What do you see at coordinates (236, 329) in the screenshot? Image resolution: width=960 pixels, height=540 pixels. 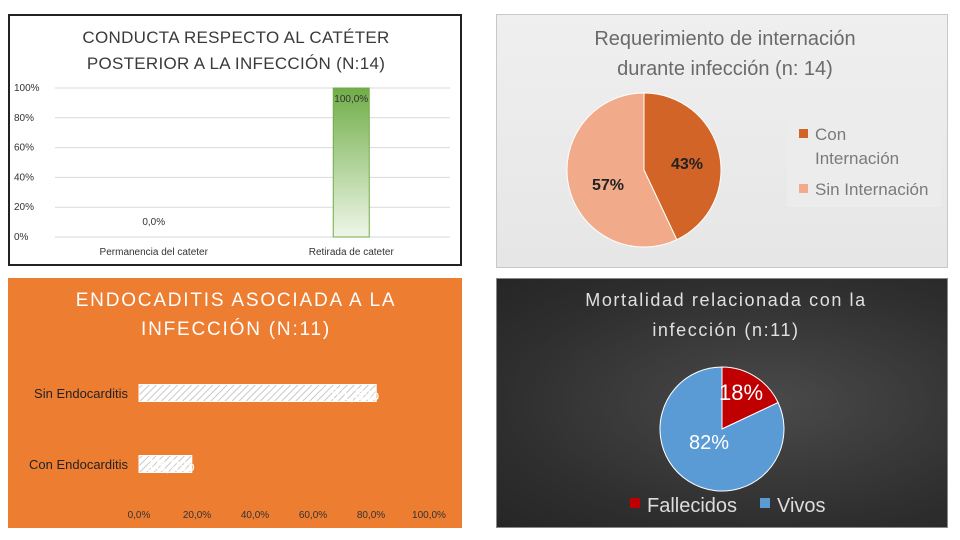 I see `chart3-title-line2: INFECCIÓN (N:11)` at bounding box center [236, 329].